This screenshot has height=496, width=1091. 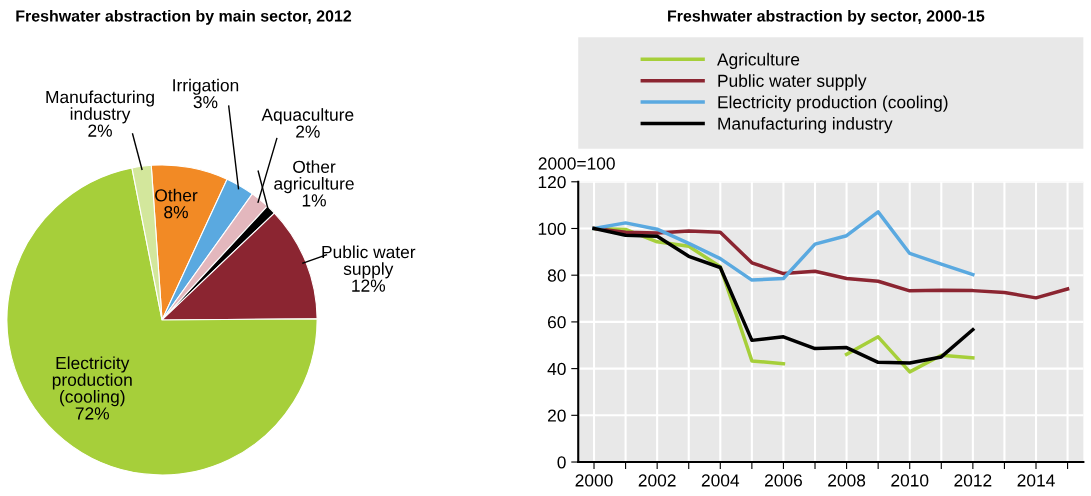 I want to click on data-label: 1%, so click(x=314, y=200).